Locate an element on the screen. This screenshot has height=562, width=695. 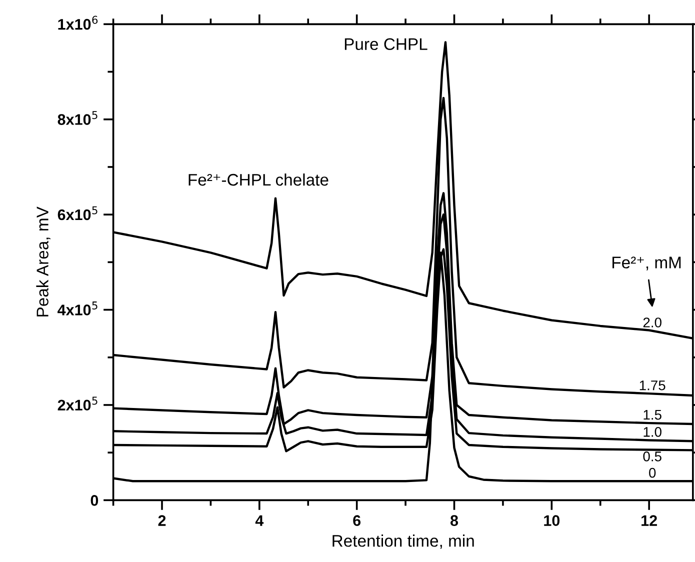
x-tick-label: 8 is located at coordinates (454, 520).